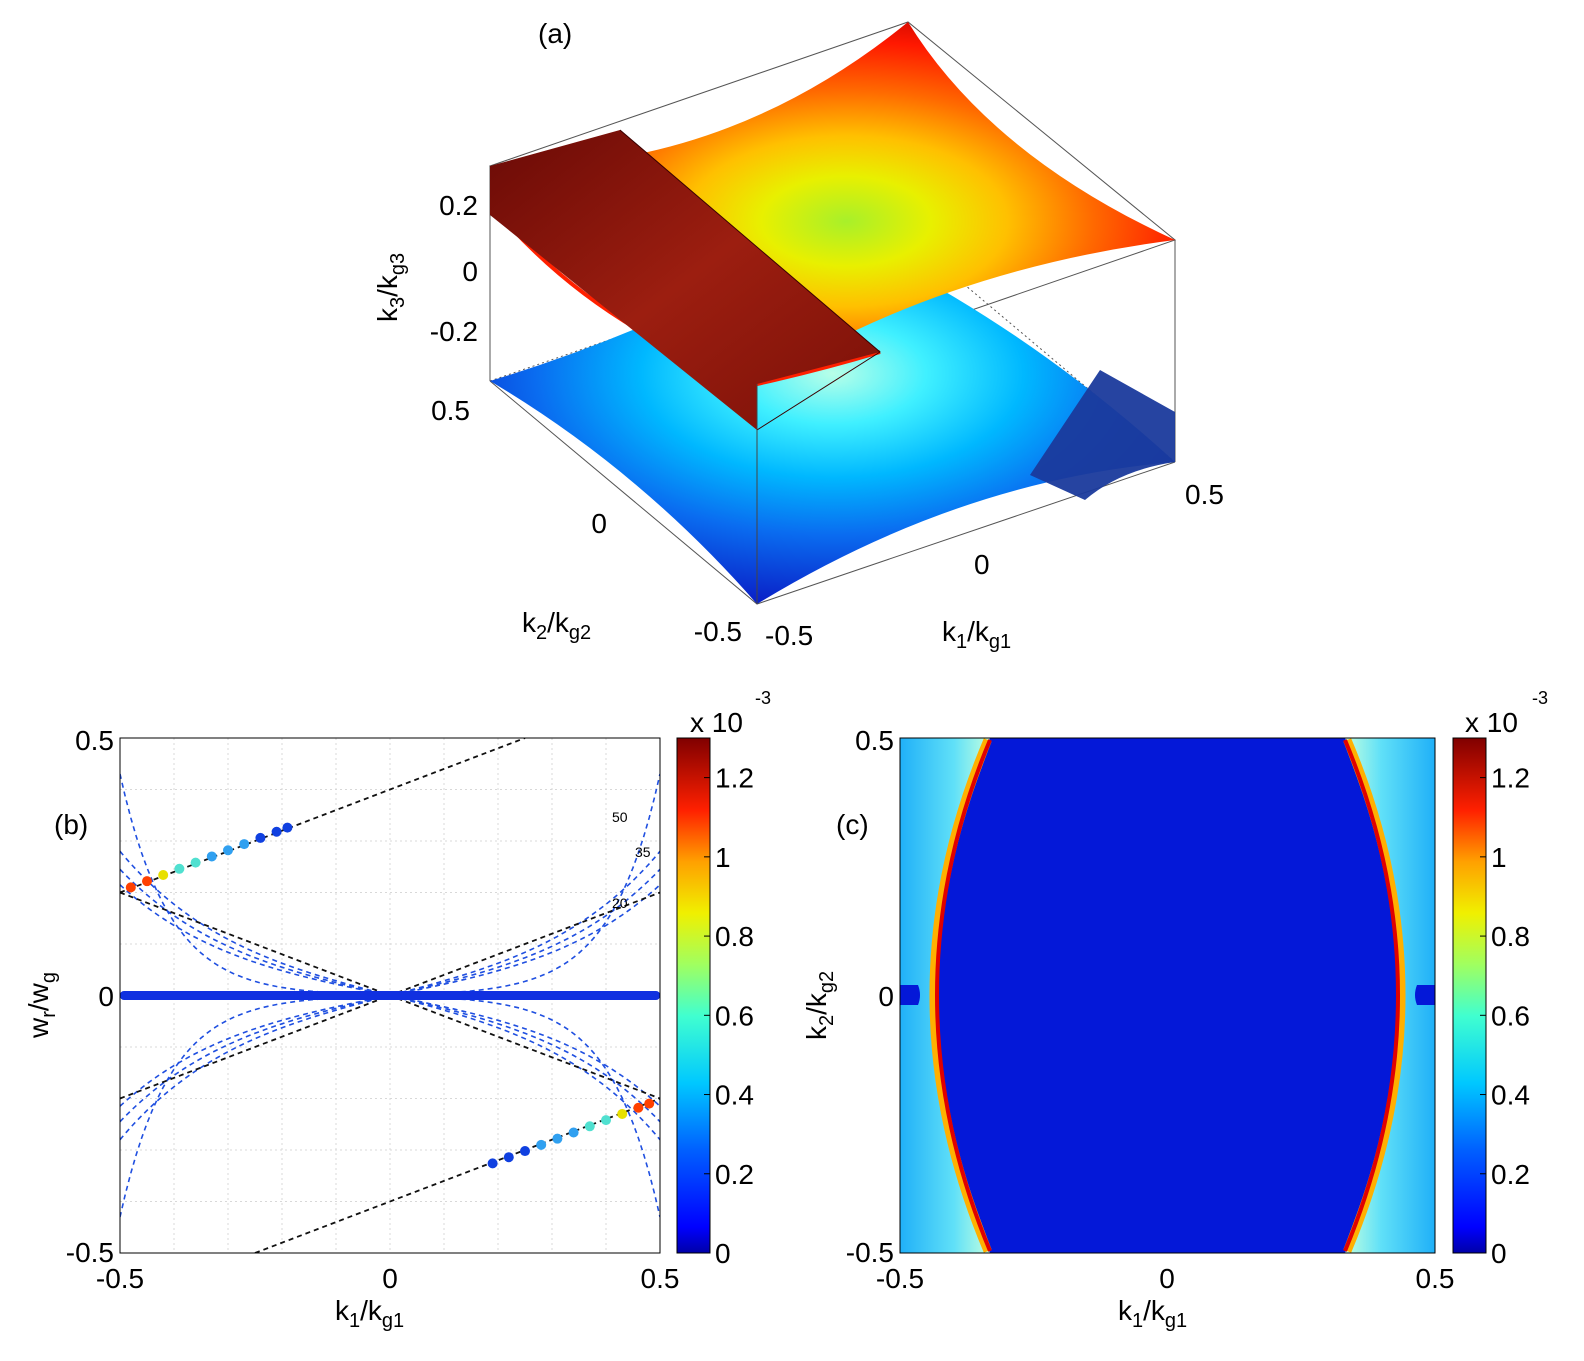 This screenshot has width=1584, height=1361. Describe the element at coordinates (852, 824) in the screenshot. I see `panel-label-c: (c)` at that location.